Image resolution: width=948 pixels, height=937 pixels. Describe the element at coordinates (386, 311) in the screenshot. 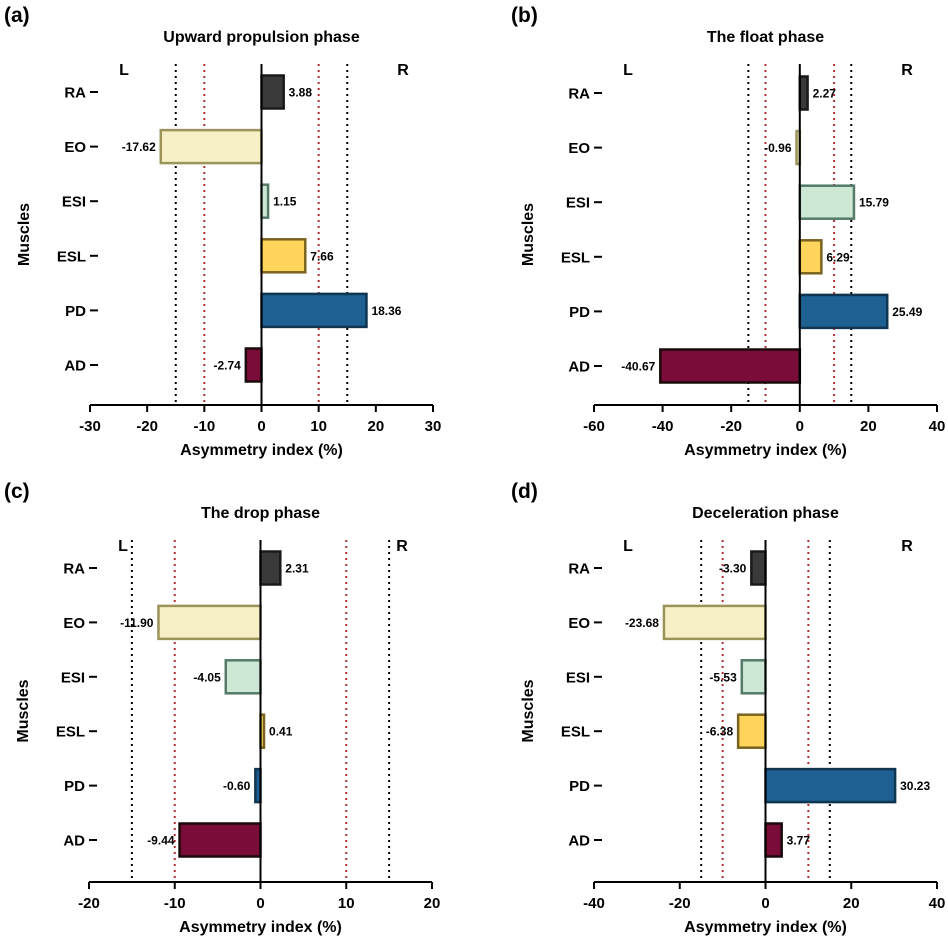

I see `data-label-pd: 18.36` at that location.